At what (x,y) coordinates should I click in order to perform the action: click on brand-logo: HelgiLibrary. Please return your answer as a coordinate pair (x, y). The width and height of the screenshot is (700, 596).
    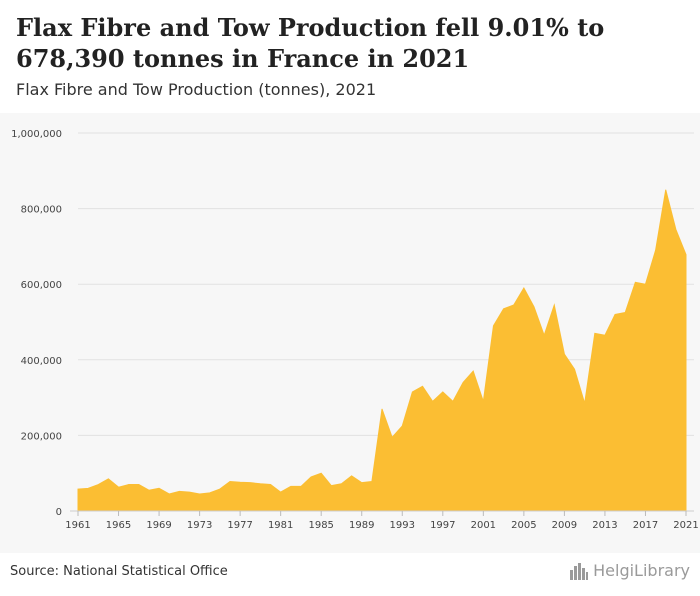
    Looking at the image, I should click on (629, 570).